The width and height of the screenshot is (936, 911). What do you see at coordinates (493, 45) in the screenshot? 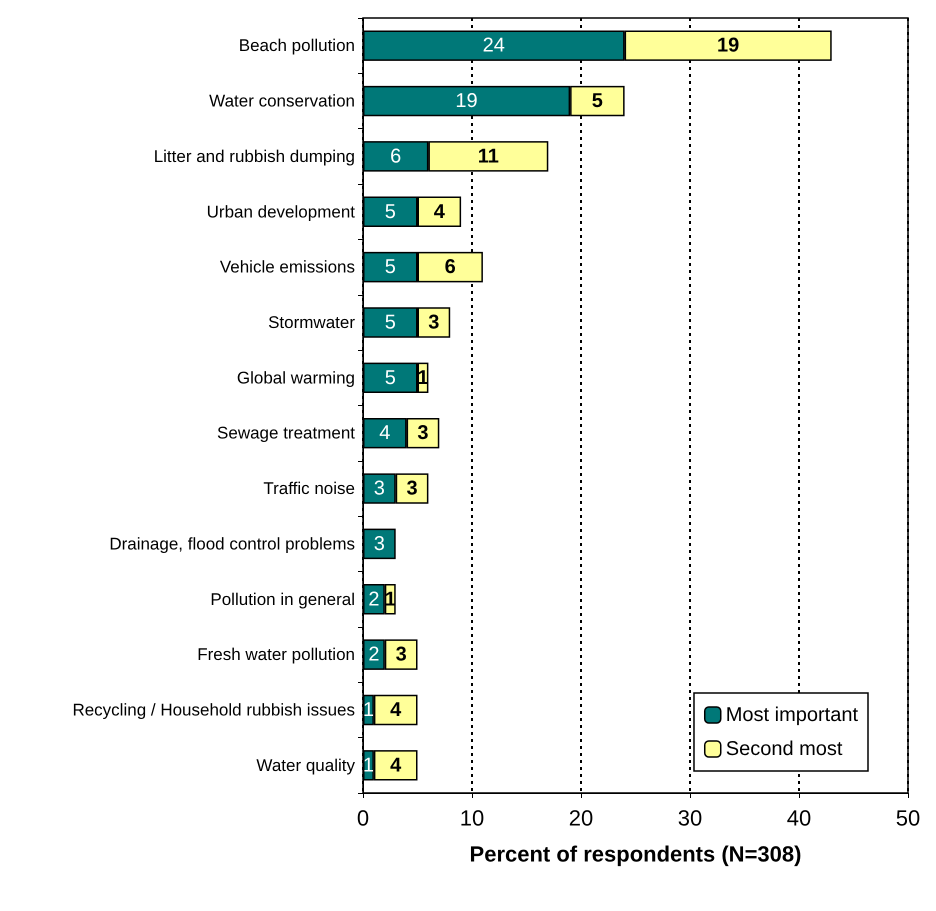
I see `data-label: 24` at bounding box center [493, 45].